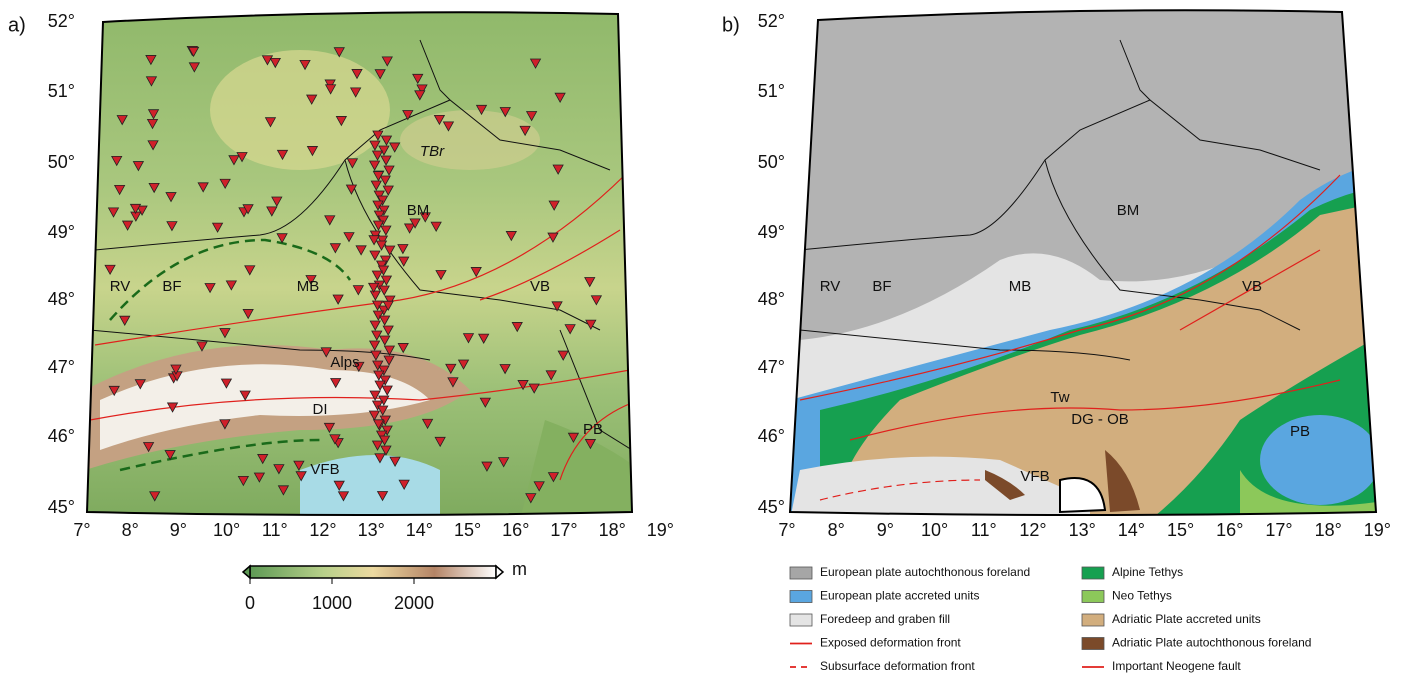  What do you see at coordinates (130, 530) in the screenshot?
I see `lon-label: 8°` at bounding box center [130, 530].